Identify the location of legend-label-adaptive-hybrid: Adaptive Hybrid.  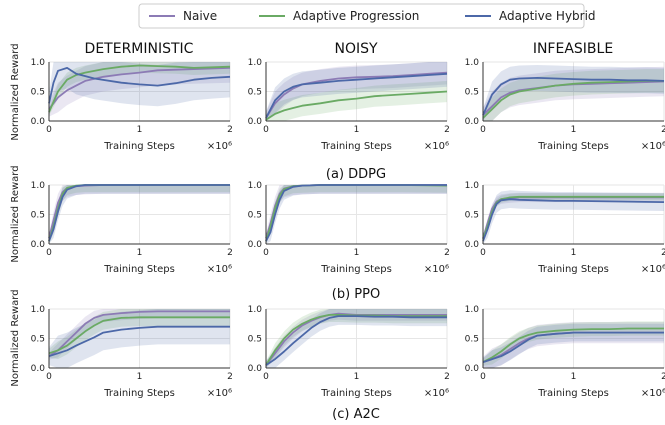
(547, 16).